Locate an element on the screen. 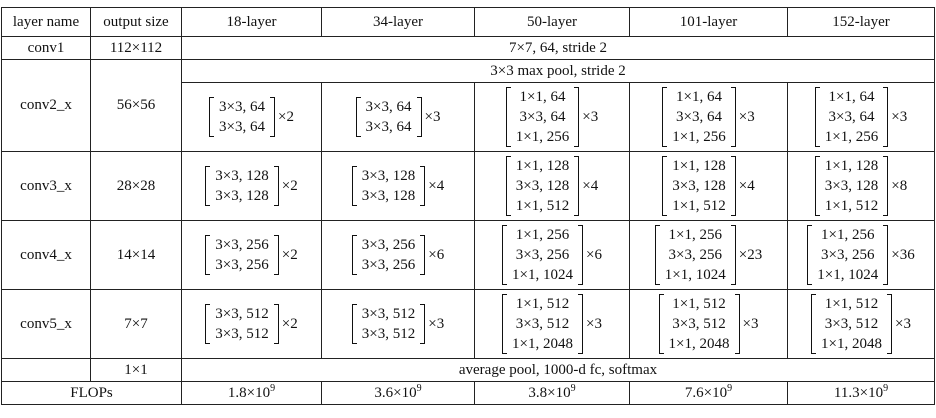 Image resolution: width=936 pixels, height=418 pixels. block-cell: 1×1, 128 3×3, 128 1×1, 512 ×4 is located at coordinates (708, 186).